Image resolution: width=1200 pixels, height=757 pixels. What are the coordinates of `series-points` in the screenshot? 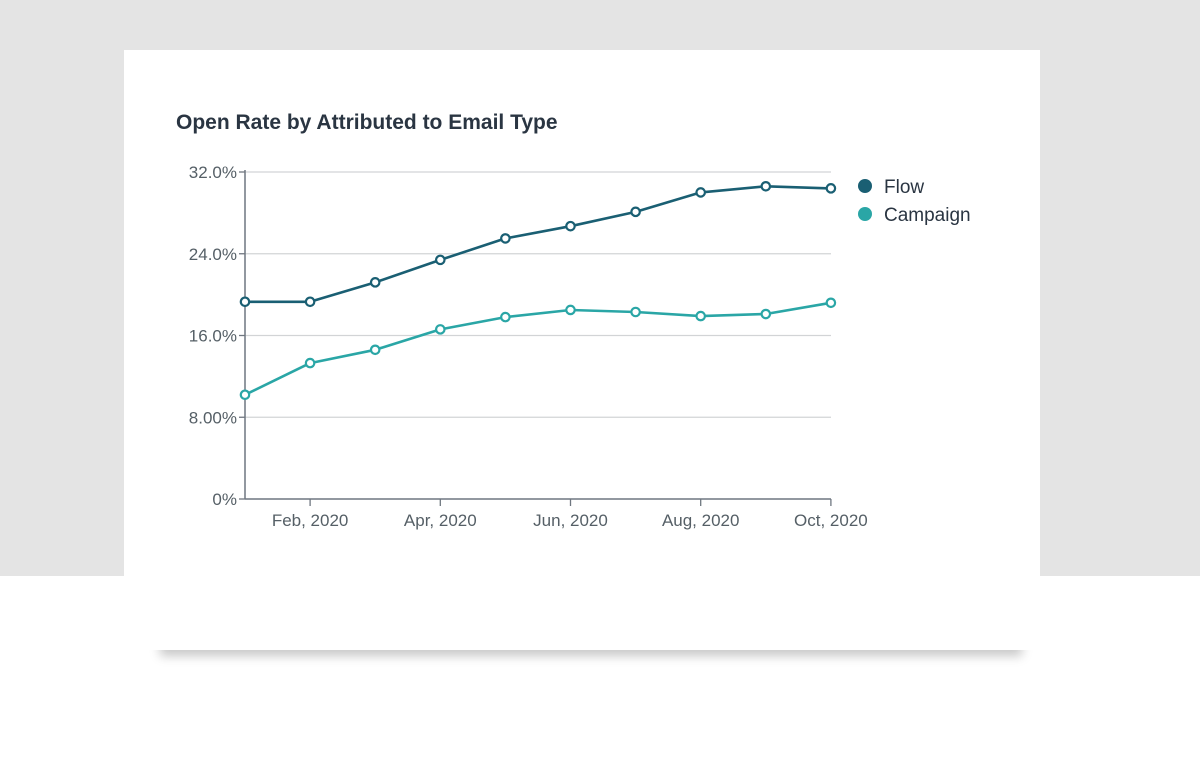 It's located at (538, 291).